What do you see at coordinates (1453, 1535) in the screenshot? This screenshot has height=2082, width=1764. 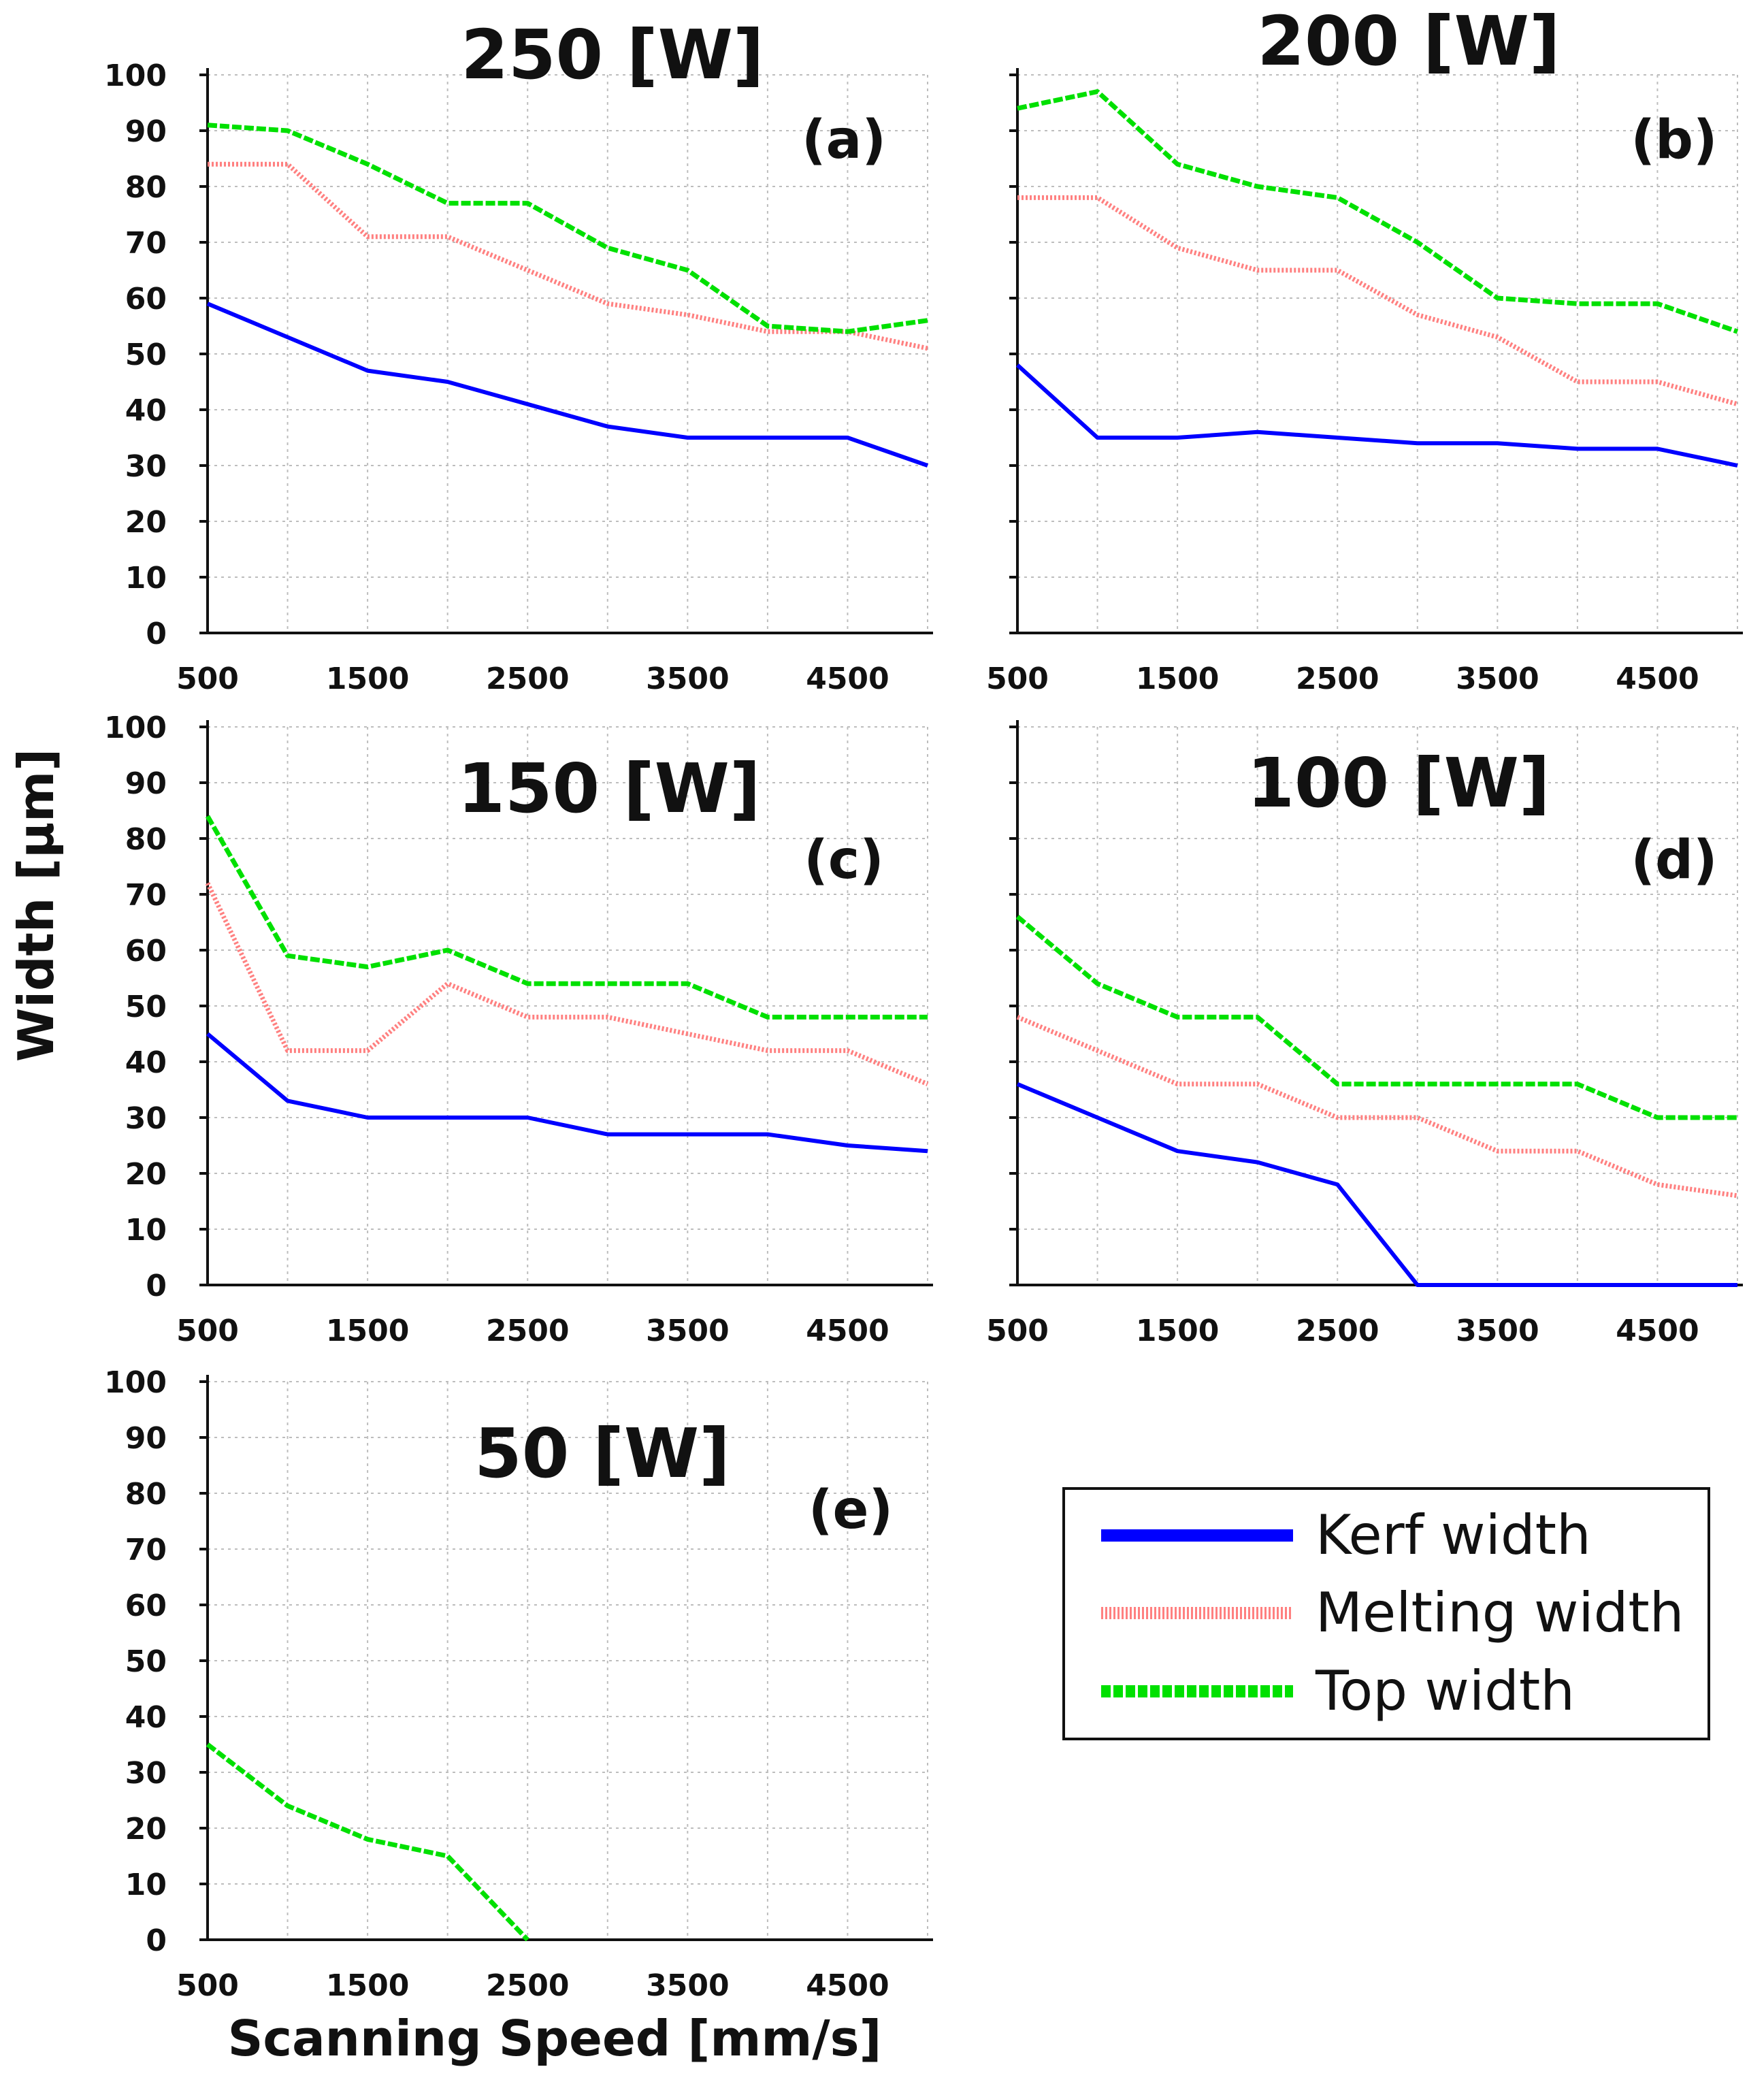 I see `legend-kerf-label: Kerf width` at bounding box center [1453, 1535].